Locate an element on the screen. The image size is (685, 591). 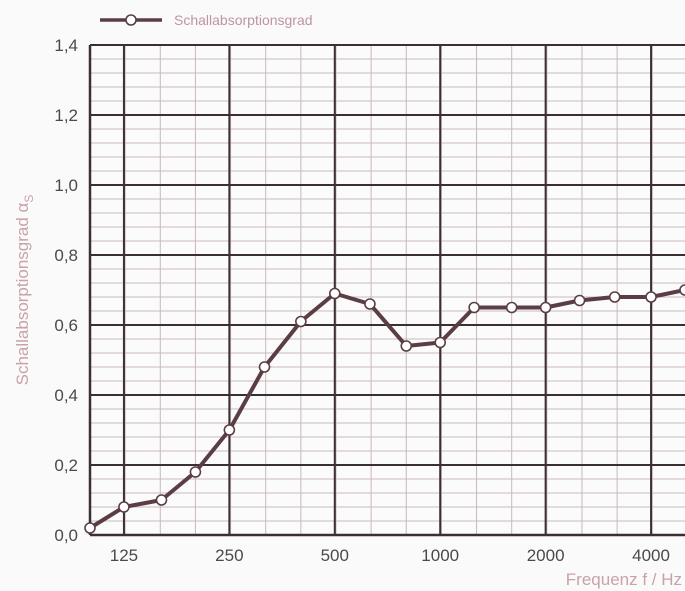
y-tick-label: 0,8 is located at coordinates (66, 255).